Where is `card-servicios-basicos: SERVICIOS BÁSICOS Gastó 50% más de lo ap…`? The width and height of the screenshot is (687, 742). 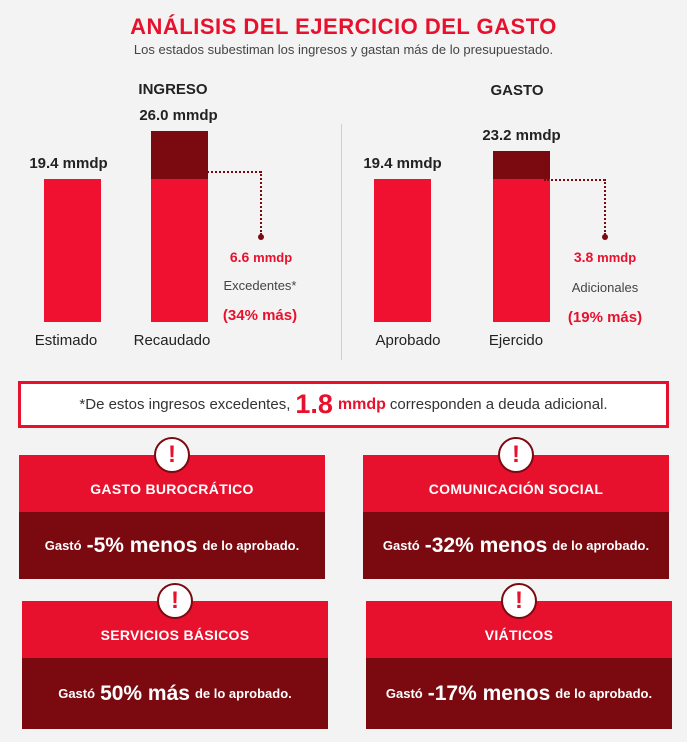 card-servicios-basicos: SERVICIOS BÁSICOS Gastó 50% más de lo ap… is located at coordinates (175, 665).